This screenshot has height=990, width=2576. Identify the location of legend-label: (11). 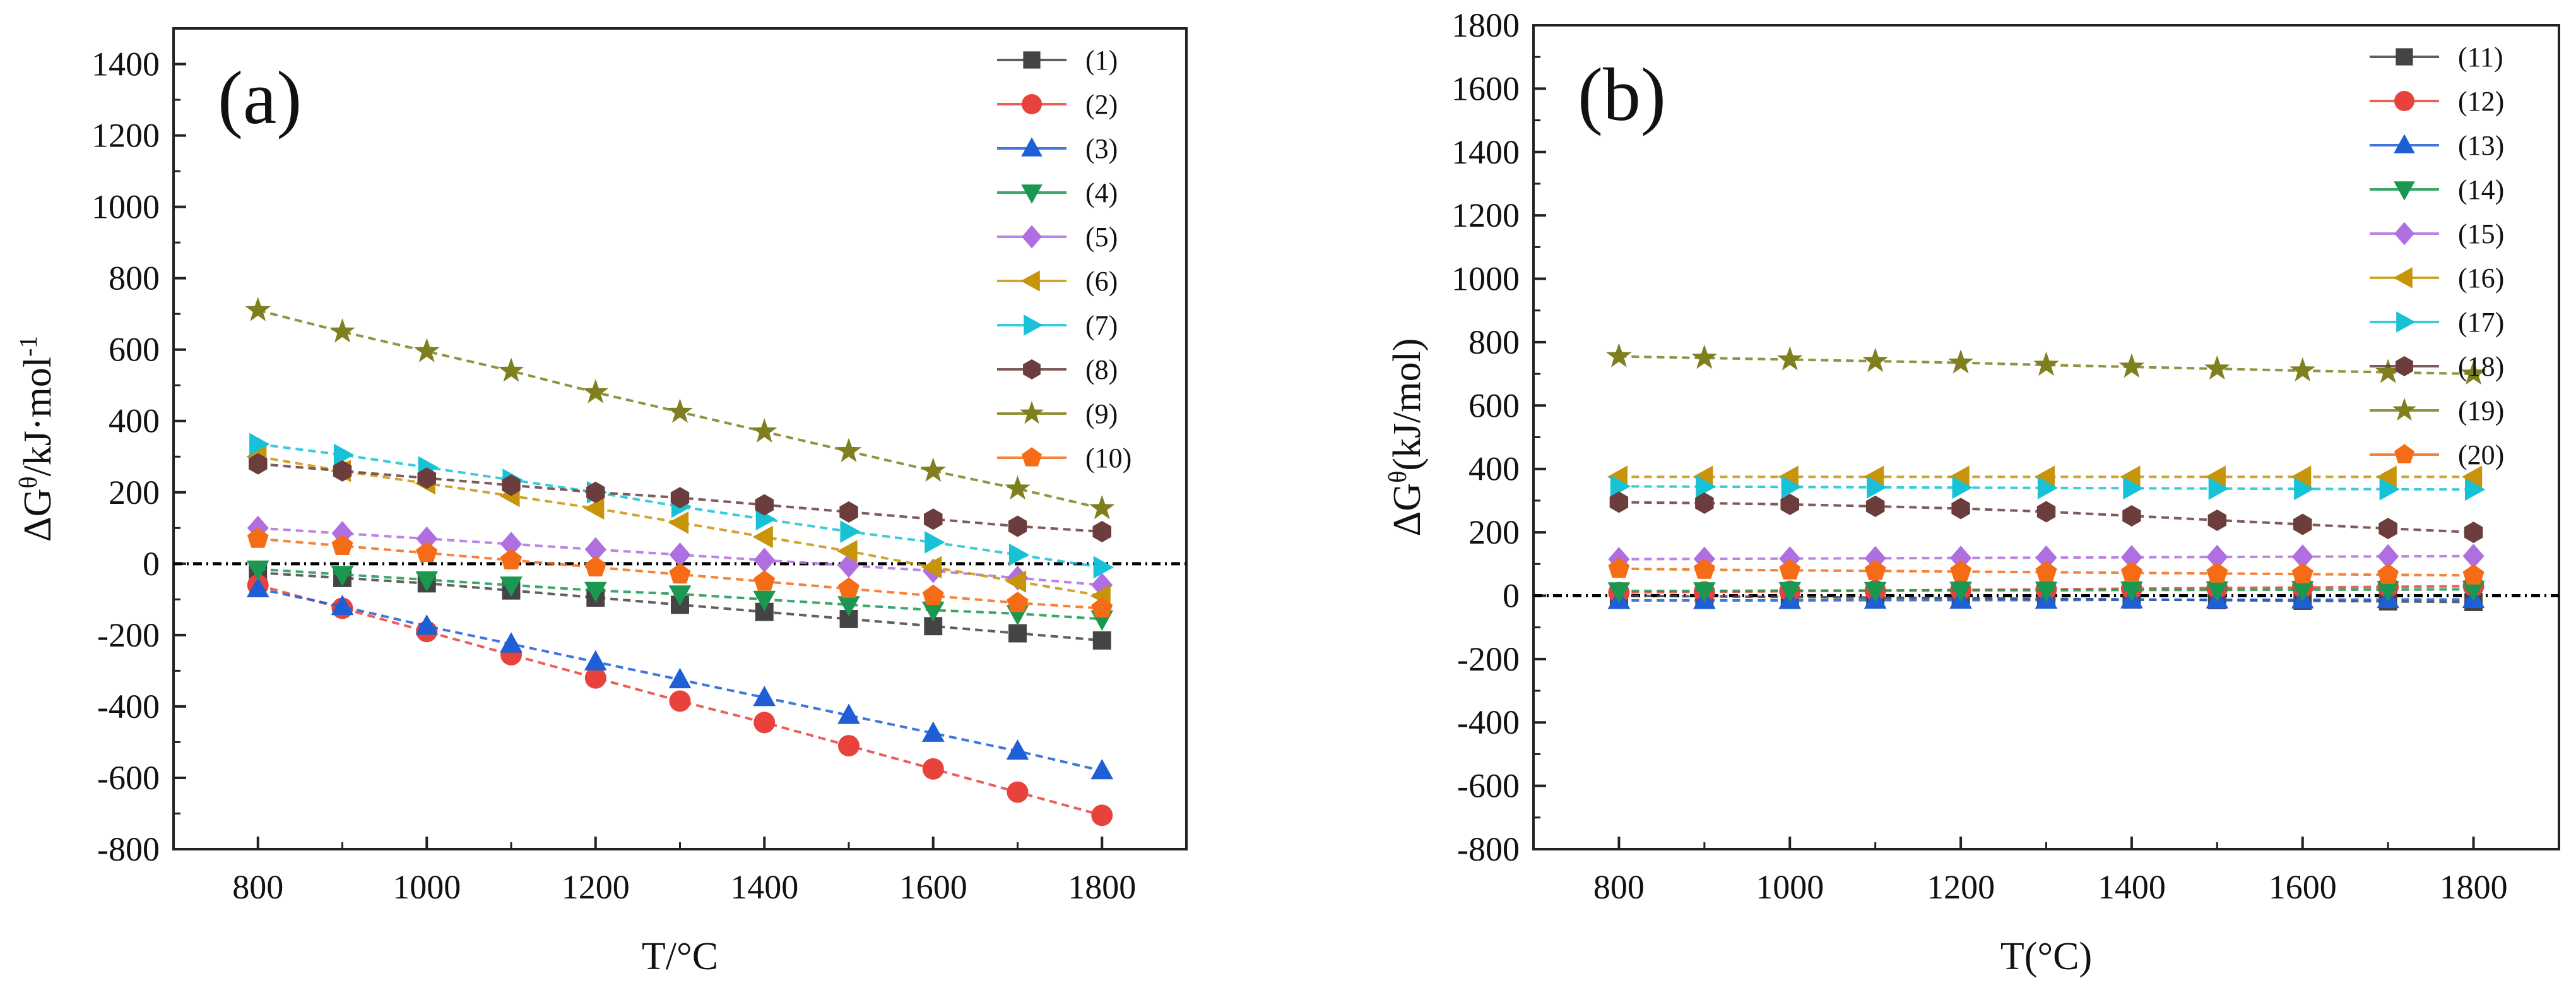
(2480, 57).